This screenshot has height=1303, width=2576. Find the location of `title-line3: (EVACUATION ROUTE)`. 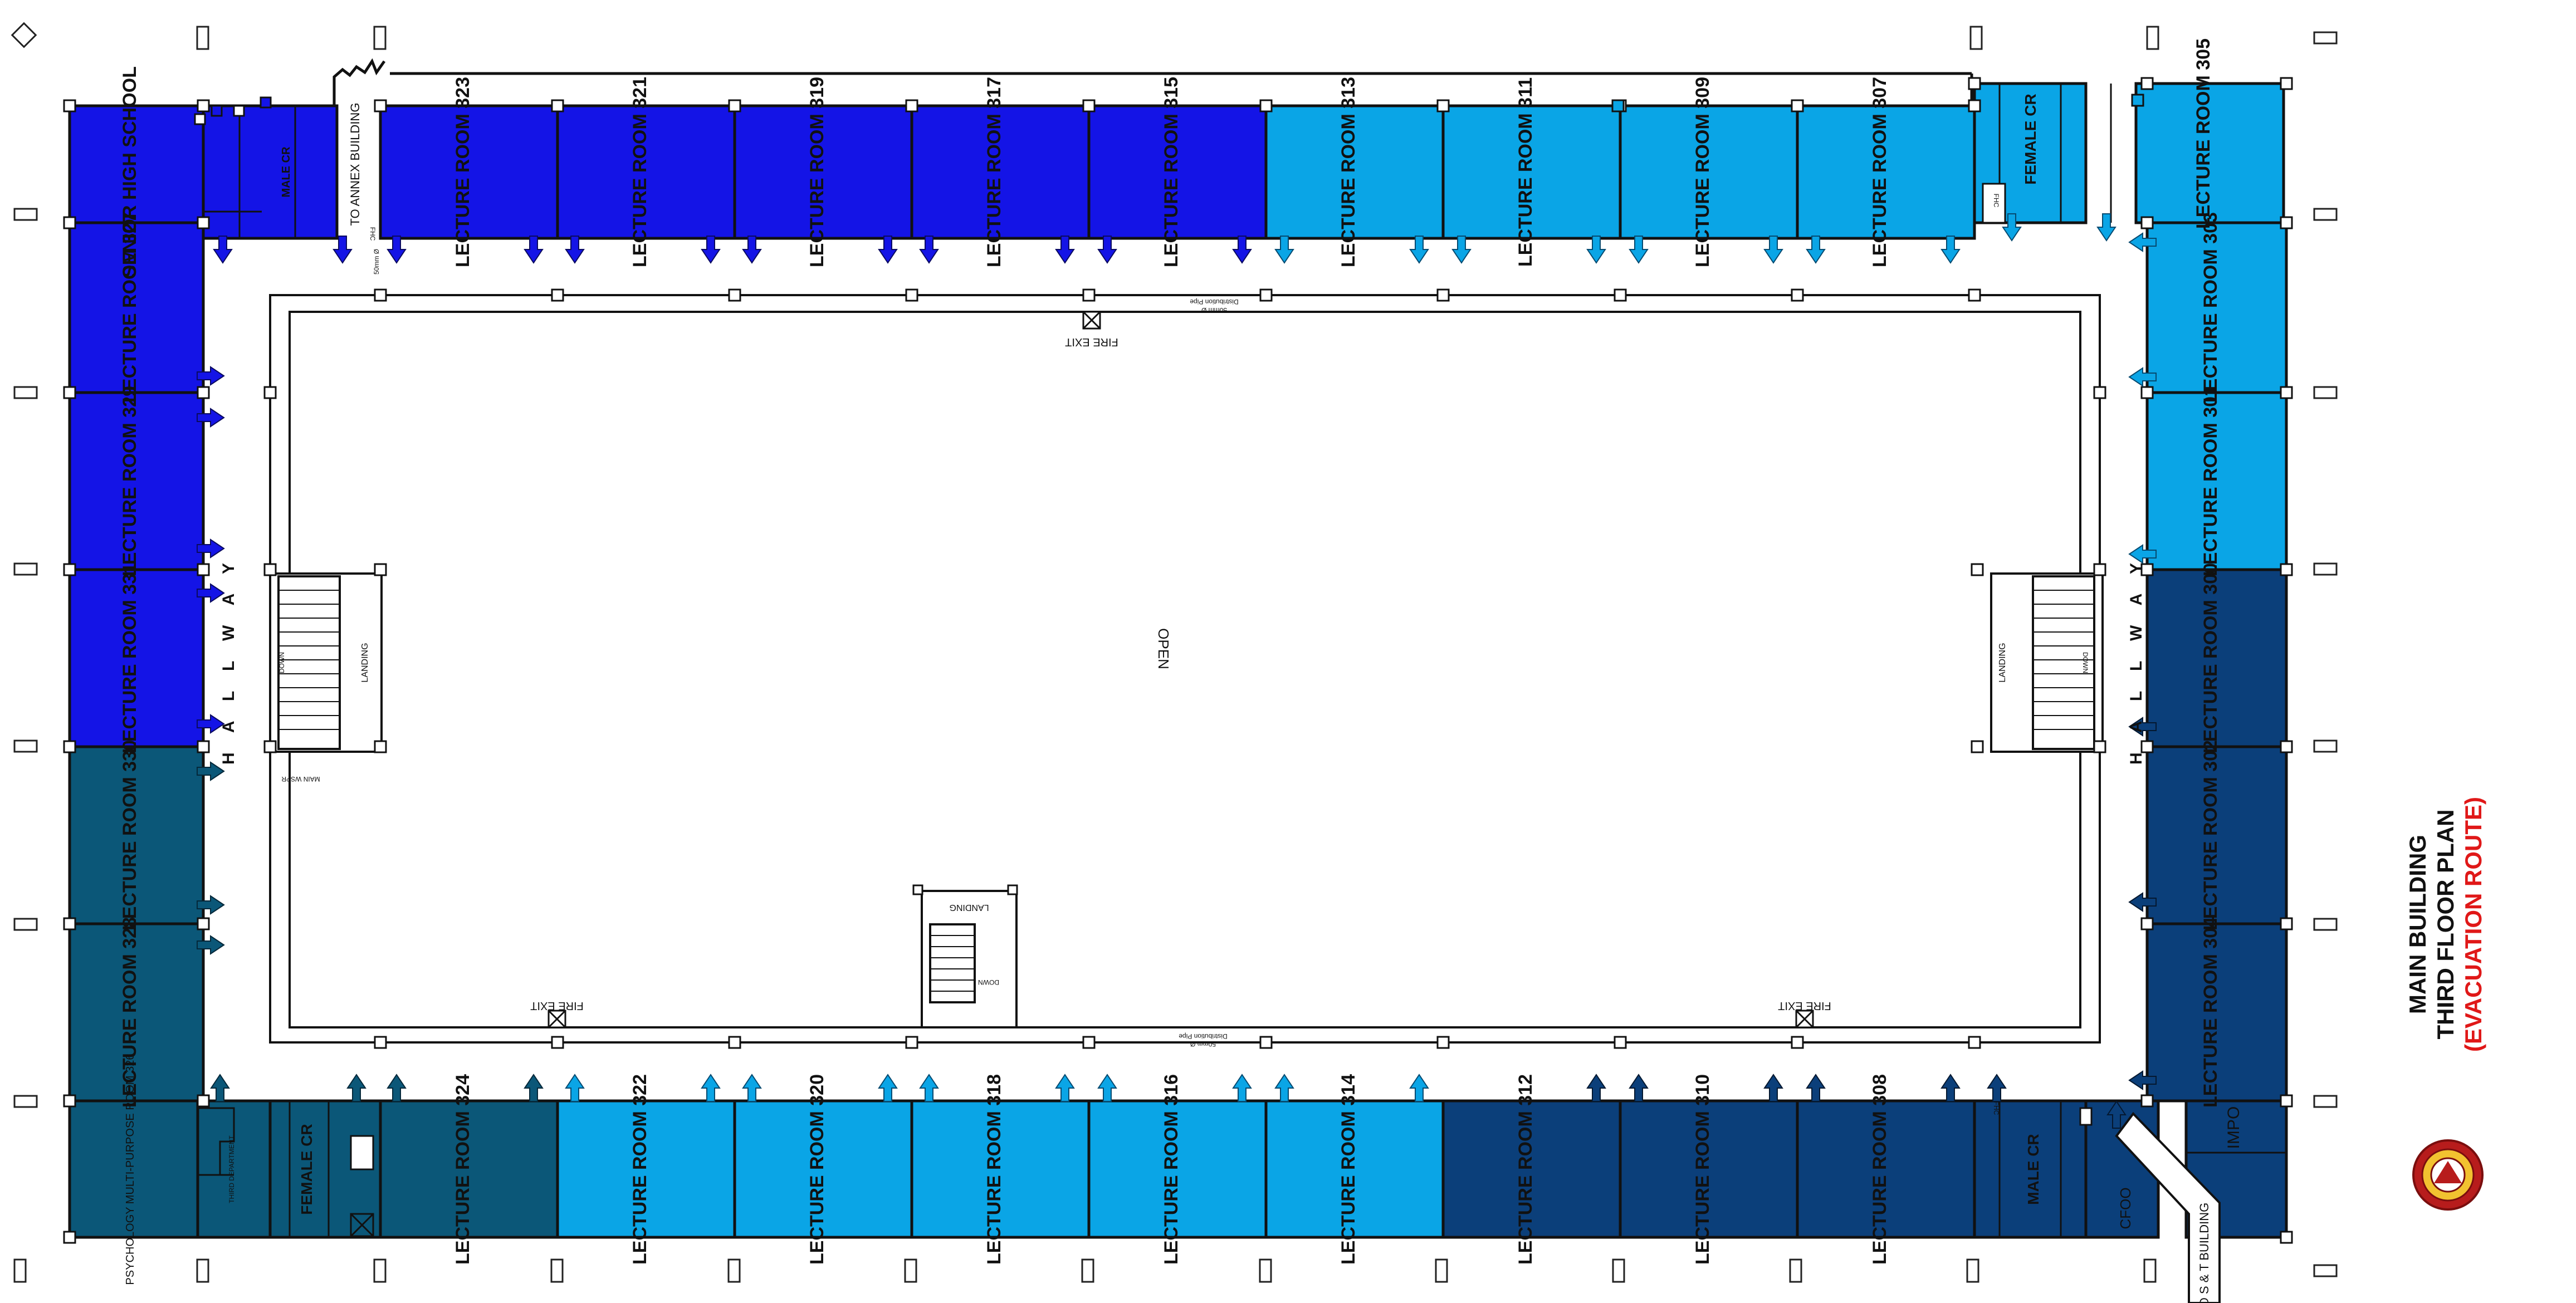

title-line3: (EVACUATION ROUTE) is located at coordinates (2473, 924).